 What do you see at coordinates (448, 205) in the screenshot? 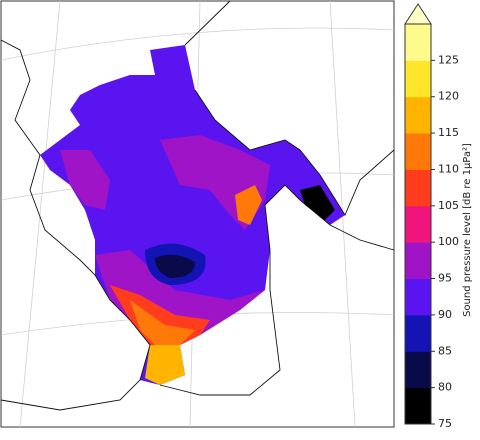
I see `colorbar-tick-label: 105` at bounding box center [448, 205].